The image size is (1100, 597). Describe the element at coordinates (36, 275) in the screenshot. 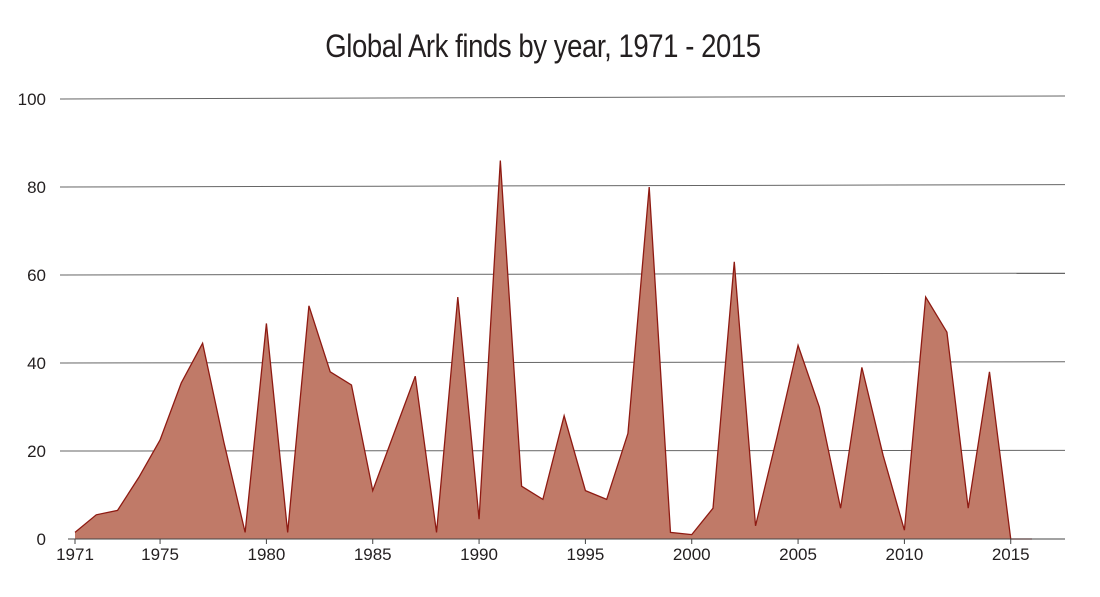

I see `y-tick-label-60: 60` at that location.